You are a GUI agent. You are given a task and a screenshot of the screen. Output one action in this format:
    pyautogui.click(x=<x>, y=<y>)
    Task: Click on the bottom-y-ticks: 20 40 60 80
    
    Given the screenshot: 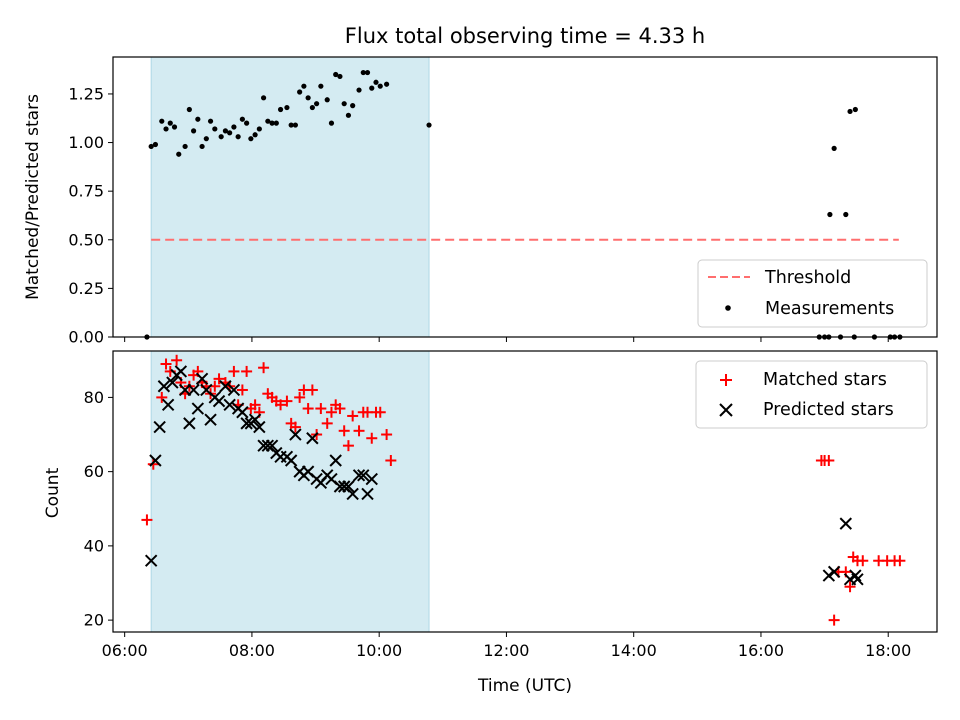 What is the action you would take?
    pyautogui.click(x=98, y=509)
    